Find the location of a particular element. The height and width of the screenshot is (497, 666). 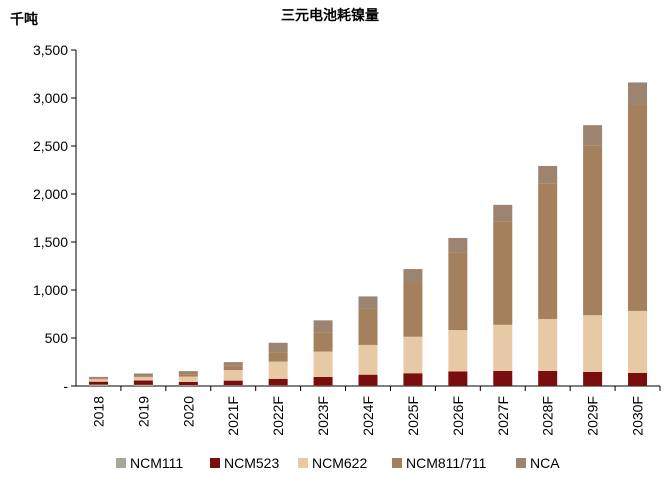

x-tick-label: 2029F is located at coordinates (593, 416).